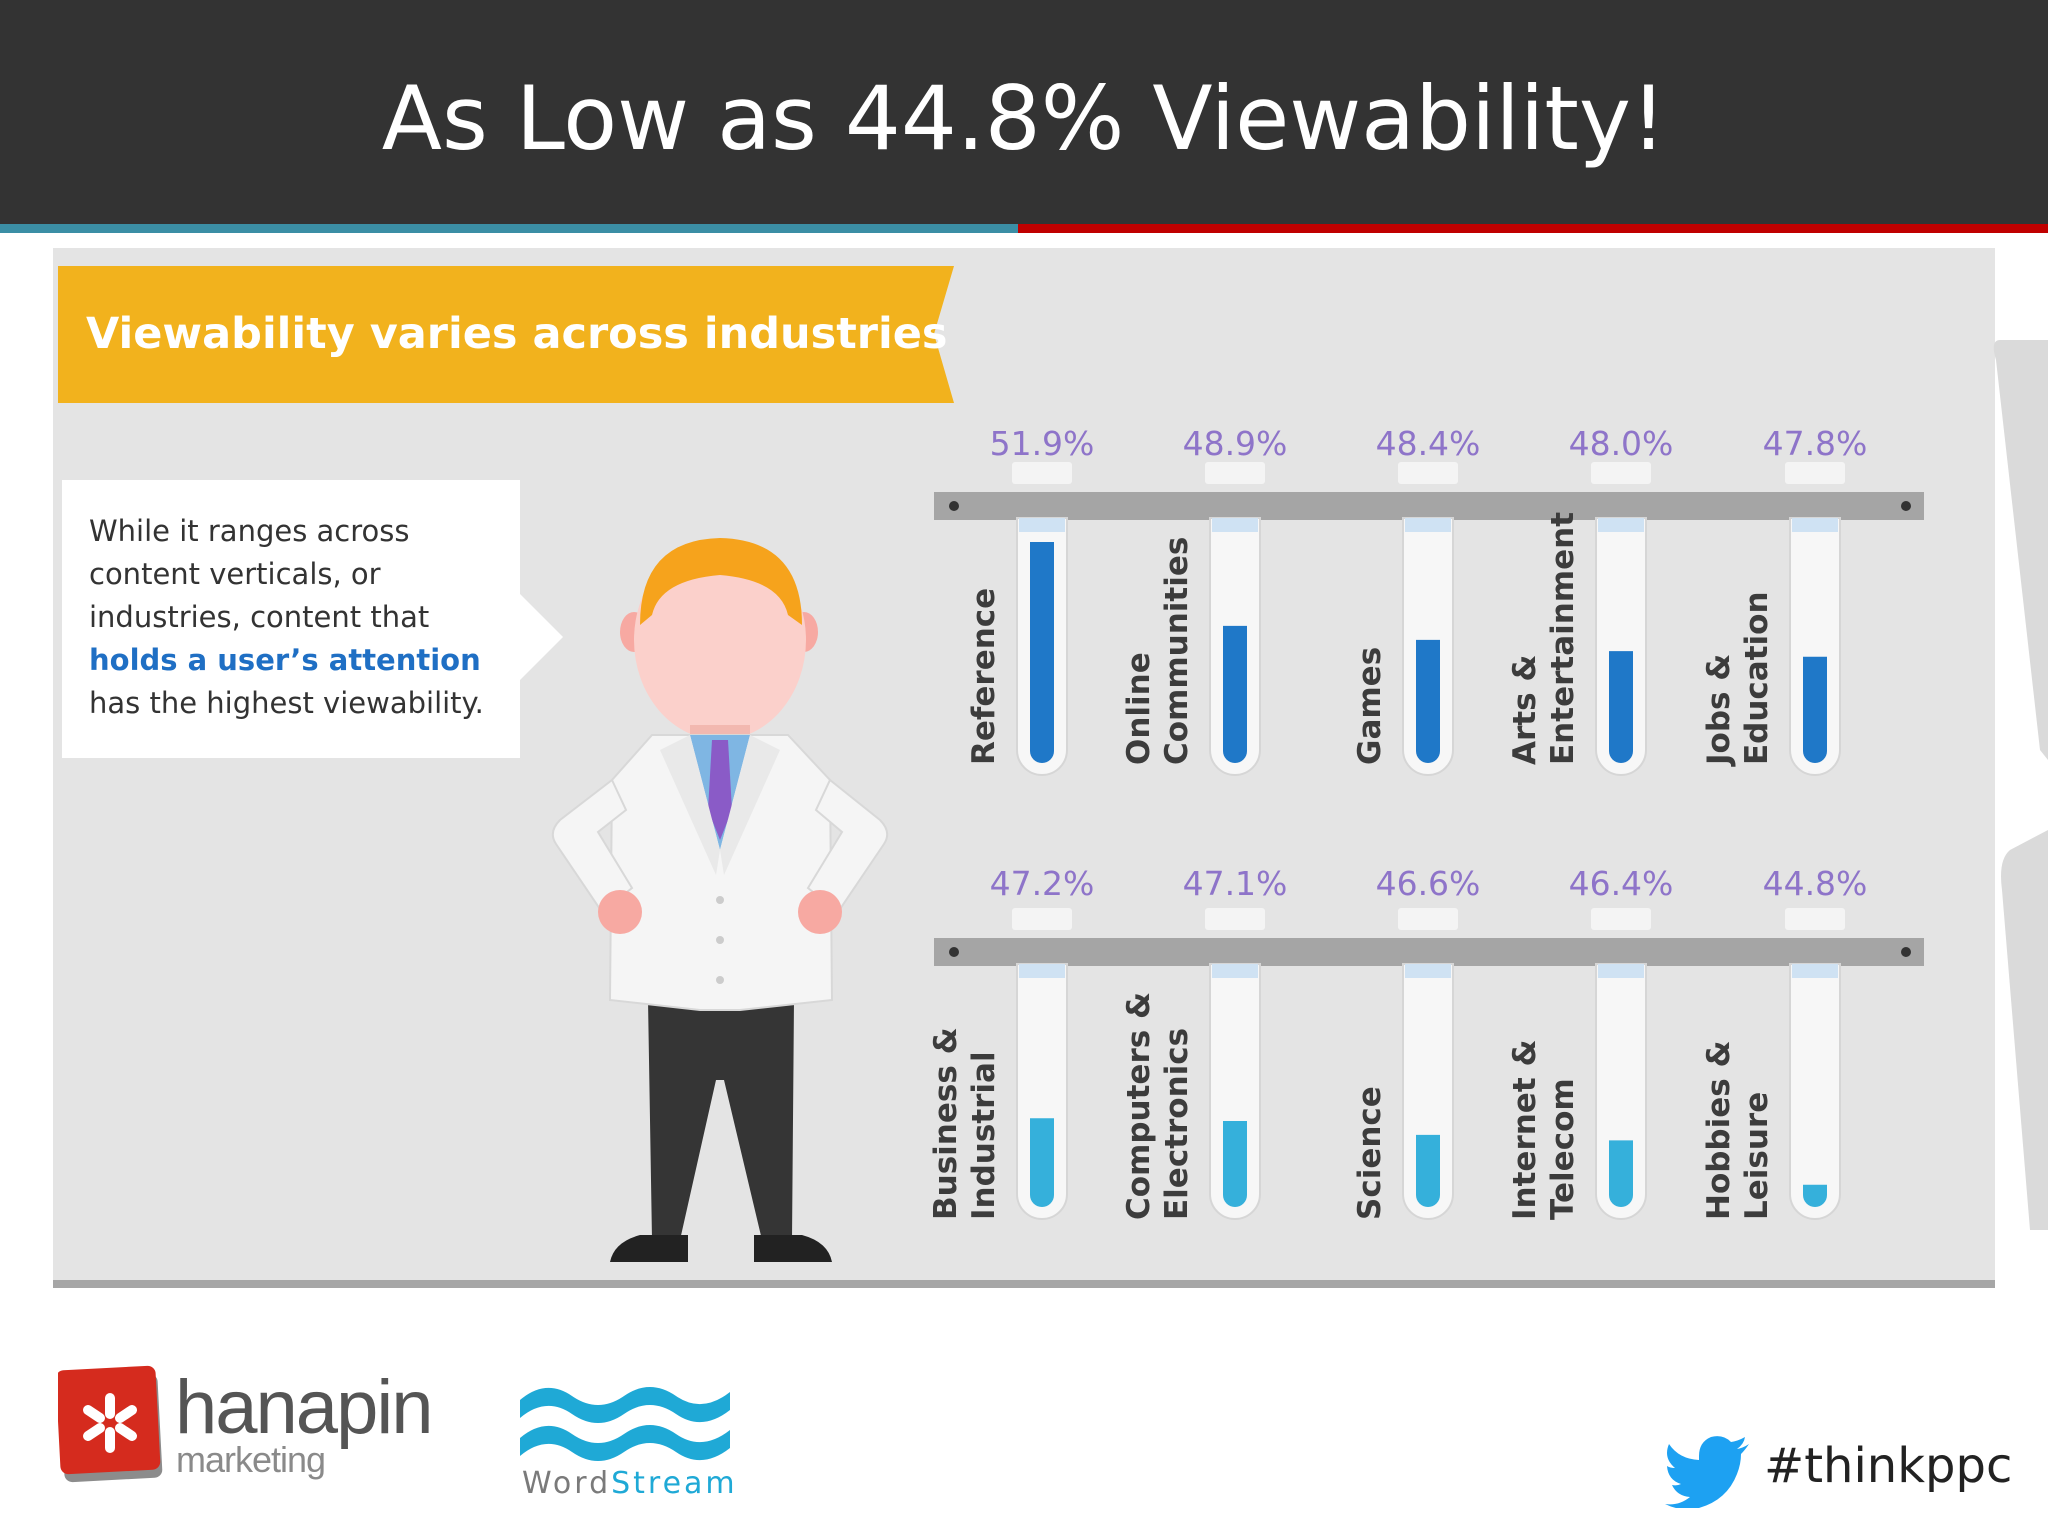 This screenshot has height=1536, width=2048. I want to click on callout-line-2: content verticals, or, so click(235, 574).